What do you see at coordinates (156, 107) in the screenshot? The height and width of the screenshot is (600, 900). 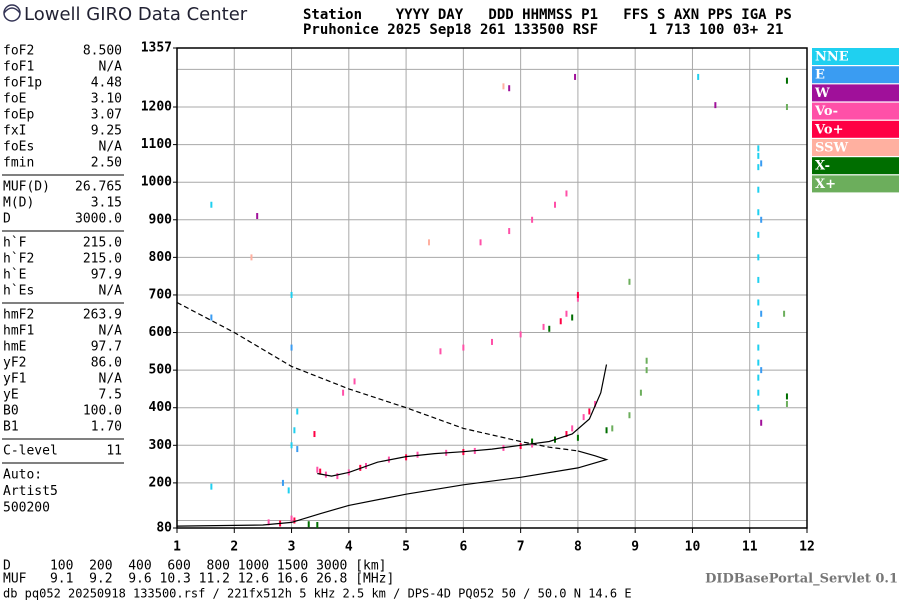 I see `y-tick-label: 1200` at bounding box center [156, 107].